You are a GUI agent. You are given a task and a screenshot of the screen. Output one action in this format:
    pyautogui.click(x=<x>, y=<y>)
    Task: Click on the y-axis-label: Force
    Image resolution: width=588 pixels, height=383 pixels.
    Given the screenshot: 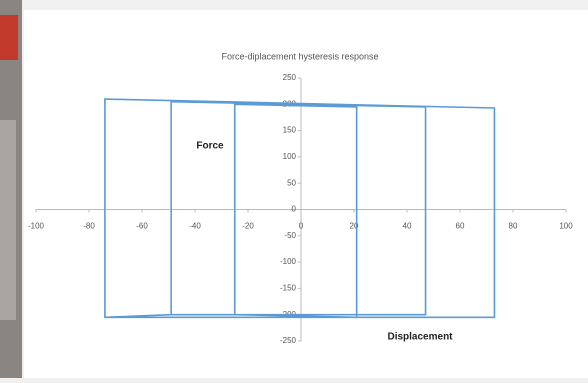 What is the action you would take?
    pyautogui.click(x=210, y=146)
    